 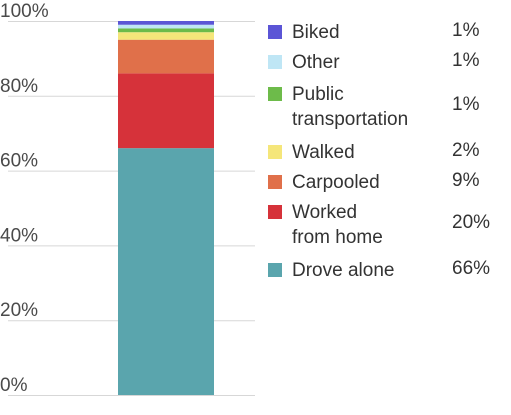 What do you see at coordinates (19, 86) in the screenshot?
I see `y-tick-label: 80%` at bounding box center [19, 86].